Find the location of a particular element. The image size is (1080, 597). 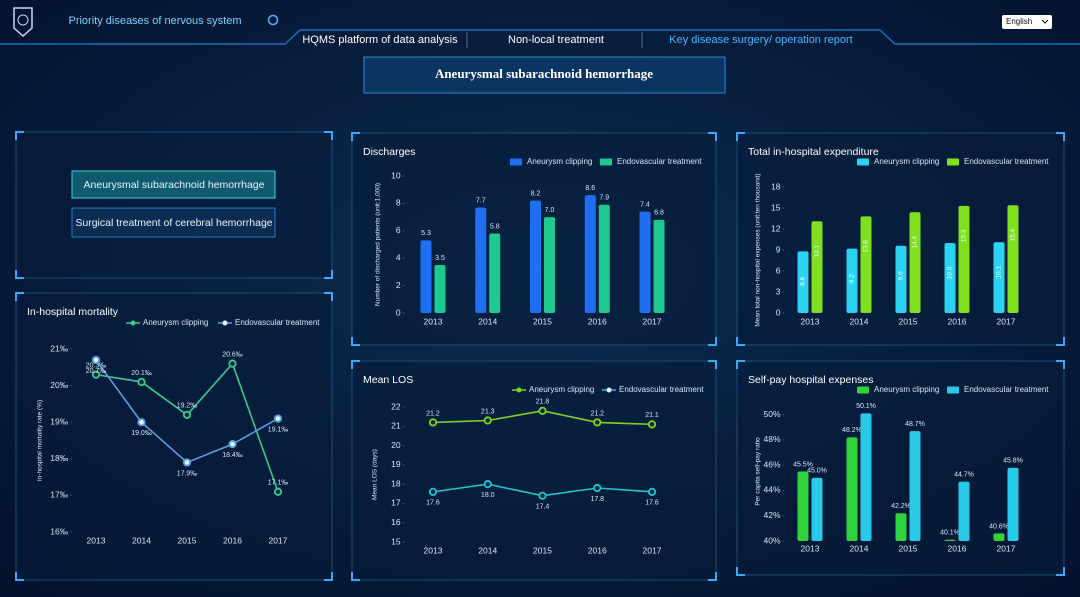

page-title-box is located at coordinates (544, 75).